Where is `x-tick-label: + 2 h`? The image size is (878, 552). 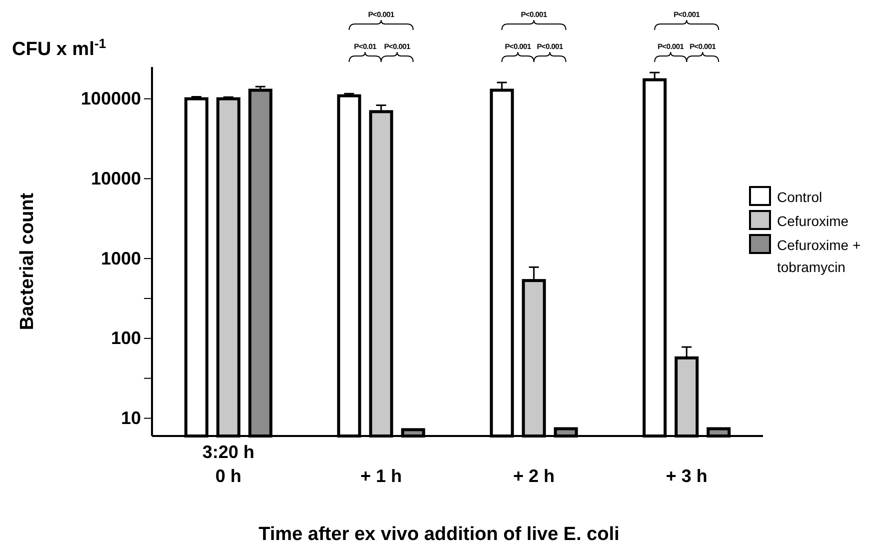 x-tick-label: + 2 h is located at coordinates (534, 476).